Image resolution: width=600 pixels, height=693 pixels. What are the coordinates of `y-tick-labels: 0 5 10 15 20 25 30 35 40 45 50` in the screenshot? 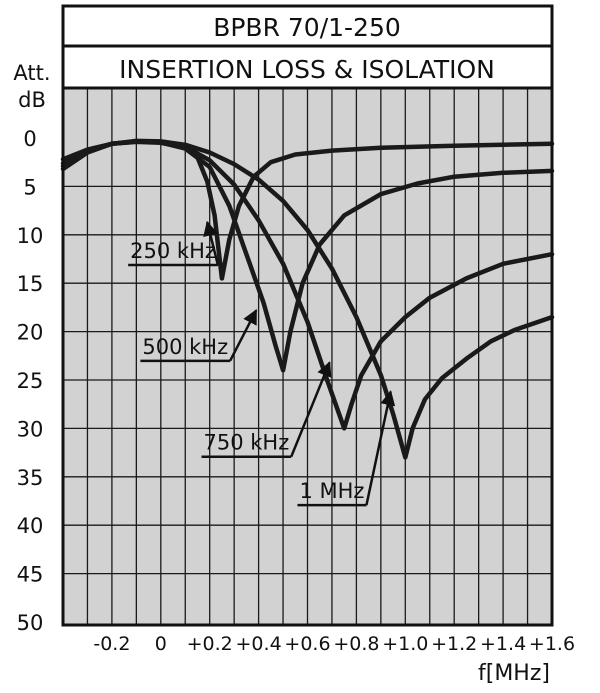 It's located at (30, 381).